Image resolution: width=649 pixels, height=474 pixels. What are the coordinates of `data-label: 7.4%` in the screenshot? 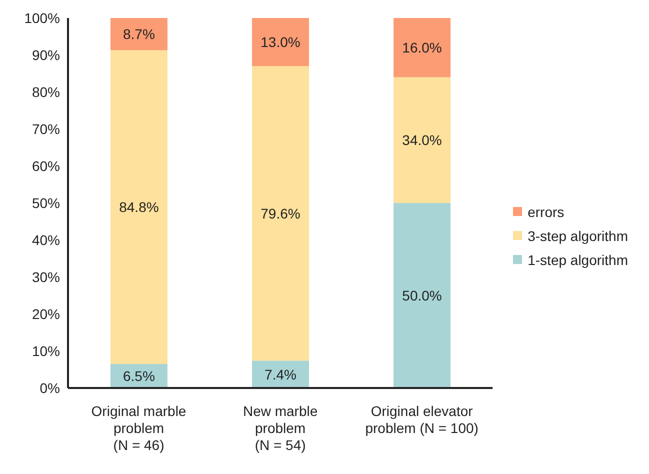 It's located at (280, 374).